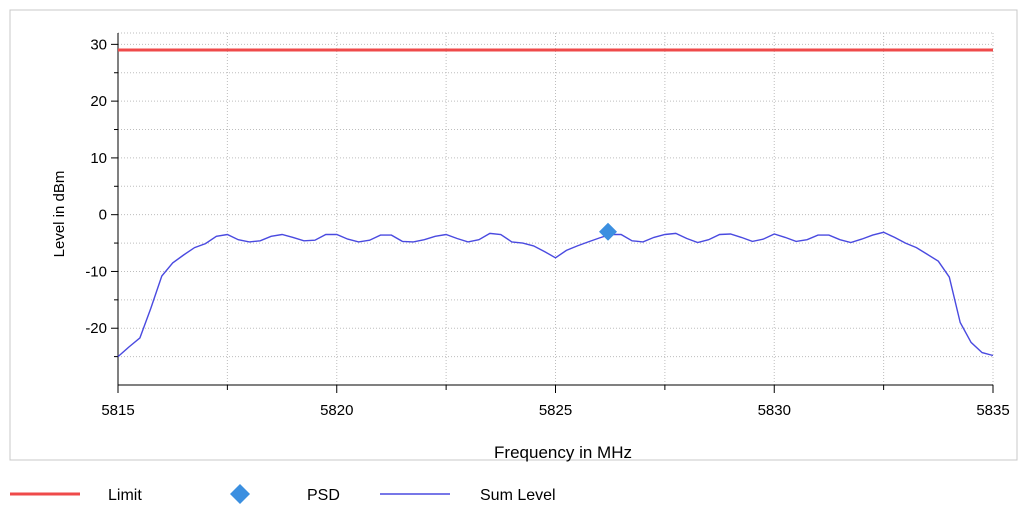 The width and height of the screenshot is (1027, 511). What do you see at coordinates (555, 410) in the screenshot?
I see `x-tick-label: 5825` at bounding box center [555, 410].